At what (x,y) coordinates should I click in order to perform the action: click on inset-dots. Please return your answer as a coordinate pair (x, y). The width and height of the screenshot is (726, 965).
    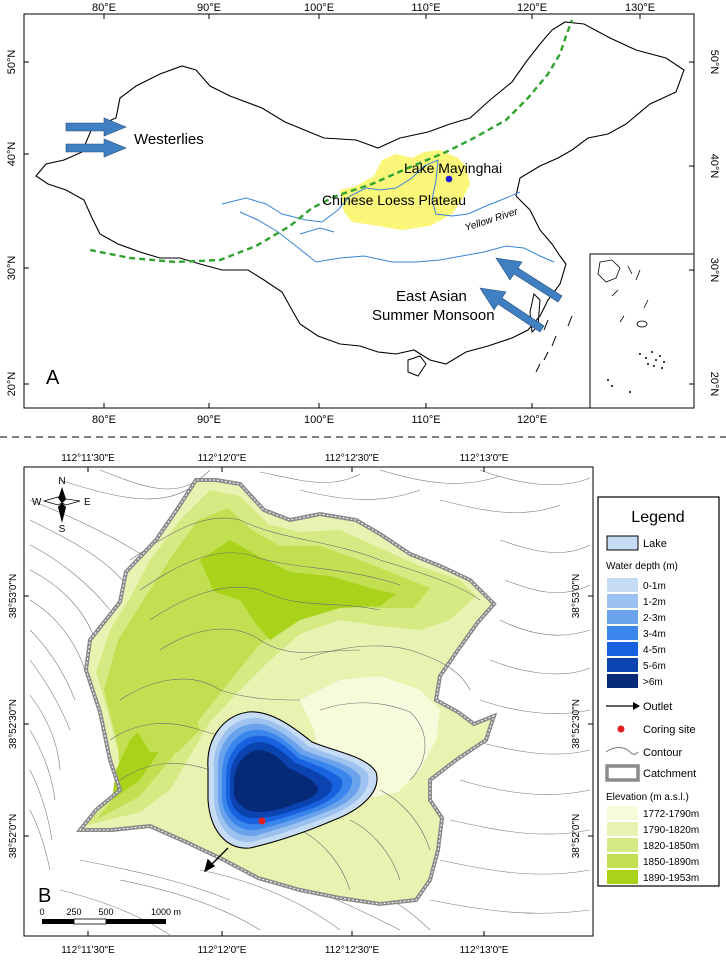
    Looking at the image, I should click on (636, 372).